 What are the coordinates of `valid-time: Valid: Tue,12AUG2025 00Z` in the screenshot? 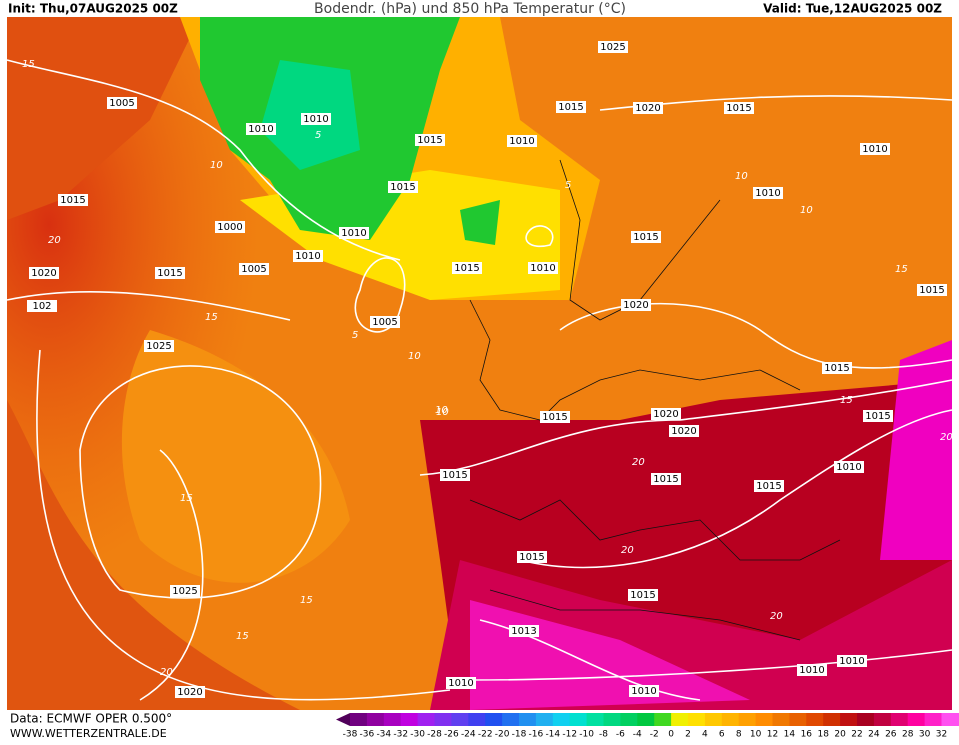 It's located at (852, 9).